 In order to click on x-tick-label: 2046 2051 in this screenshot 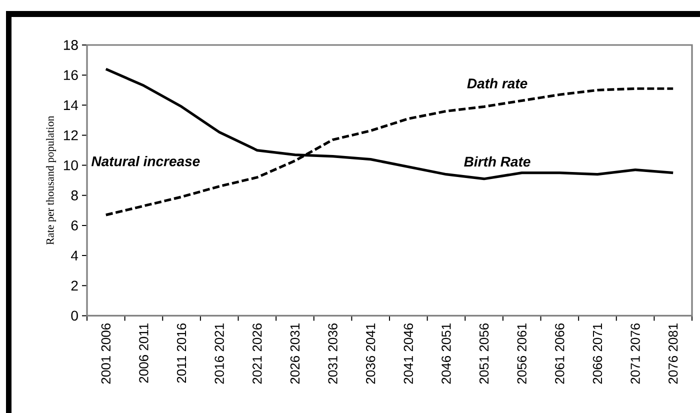, I will do `click(446, 354)`.